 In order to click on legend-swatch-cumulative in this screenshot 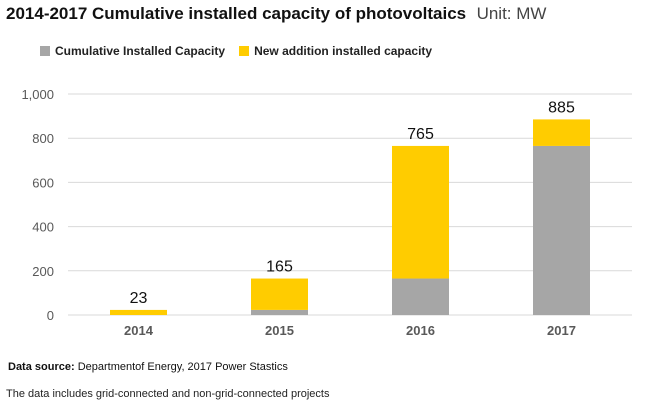, I will do `click(45, 51)`.